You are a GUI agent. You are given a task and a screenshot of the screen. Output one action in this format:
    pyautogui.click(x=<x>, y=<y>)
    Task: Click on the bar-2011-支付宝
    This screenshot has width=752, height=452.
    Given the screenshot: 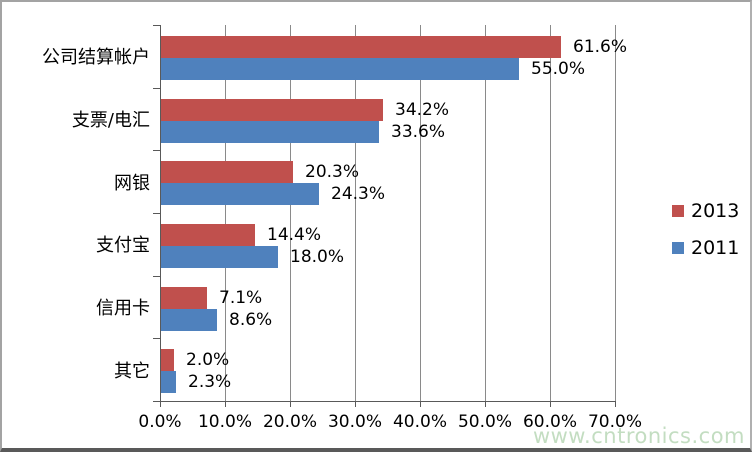 What is the action you would take?
    pyautogui.click(x=219, y=257)
    